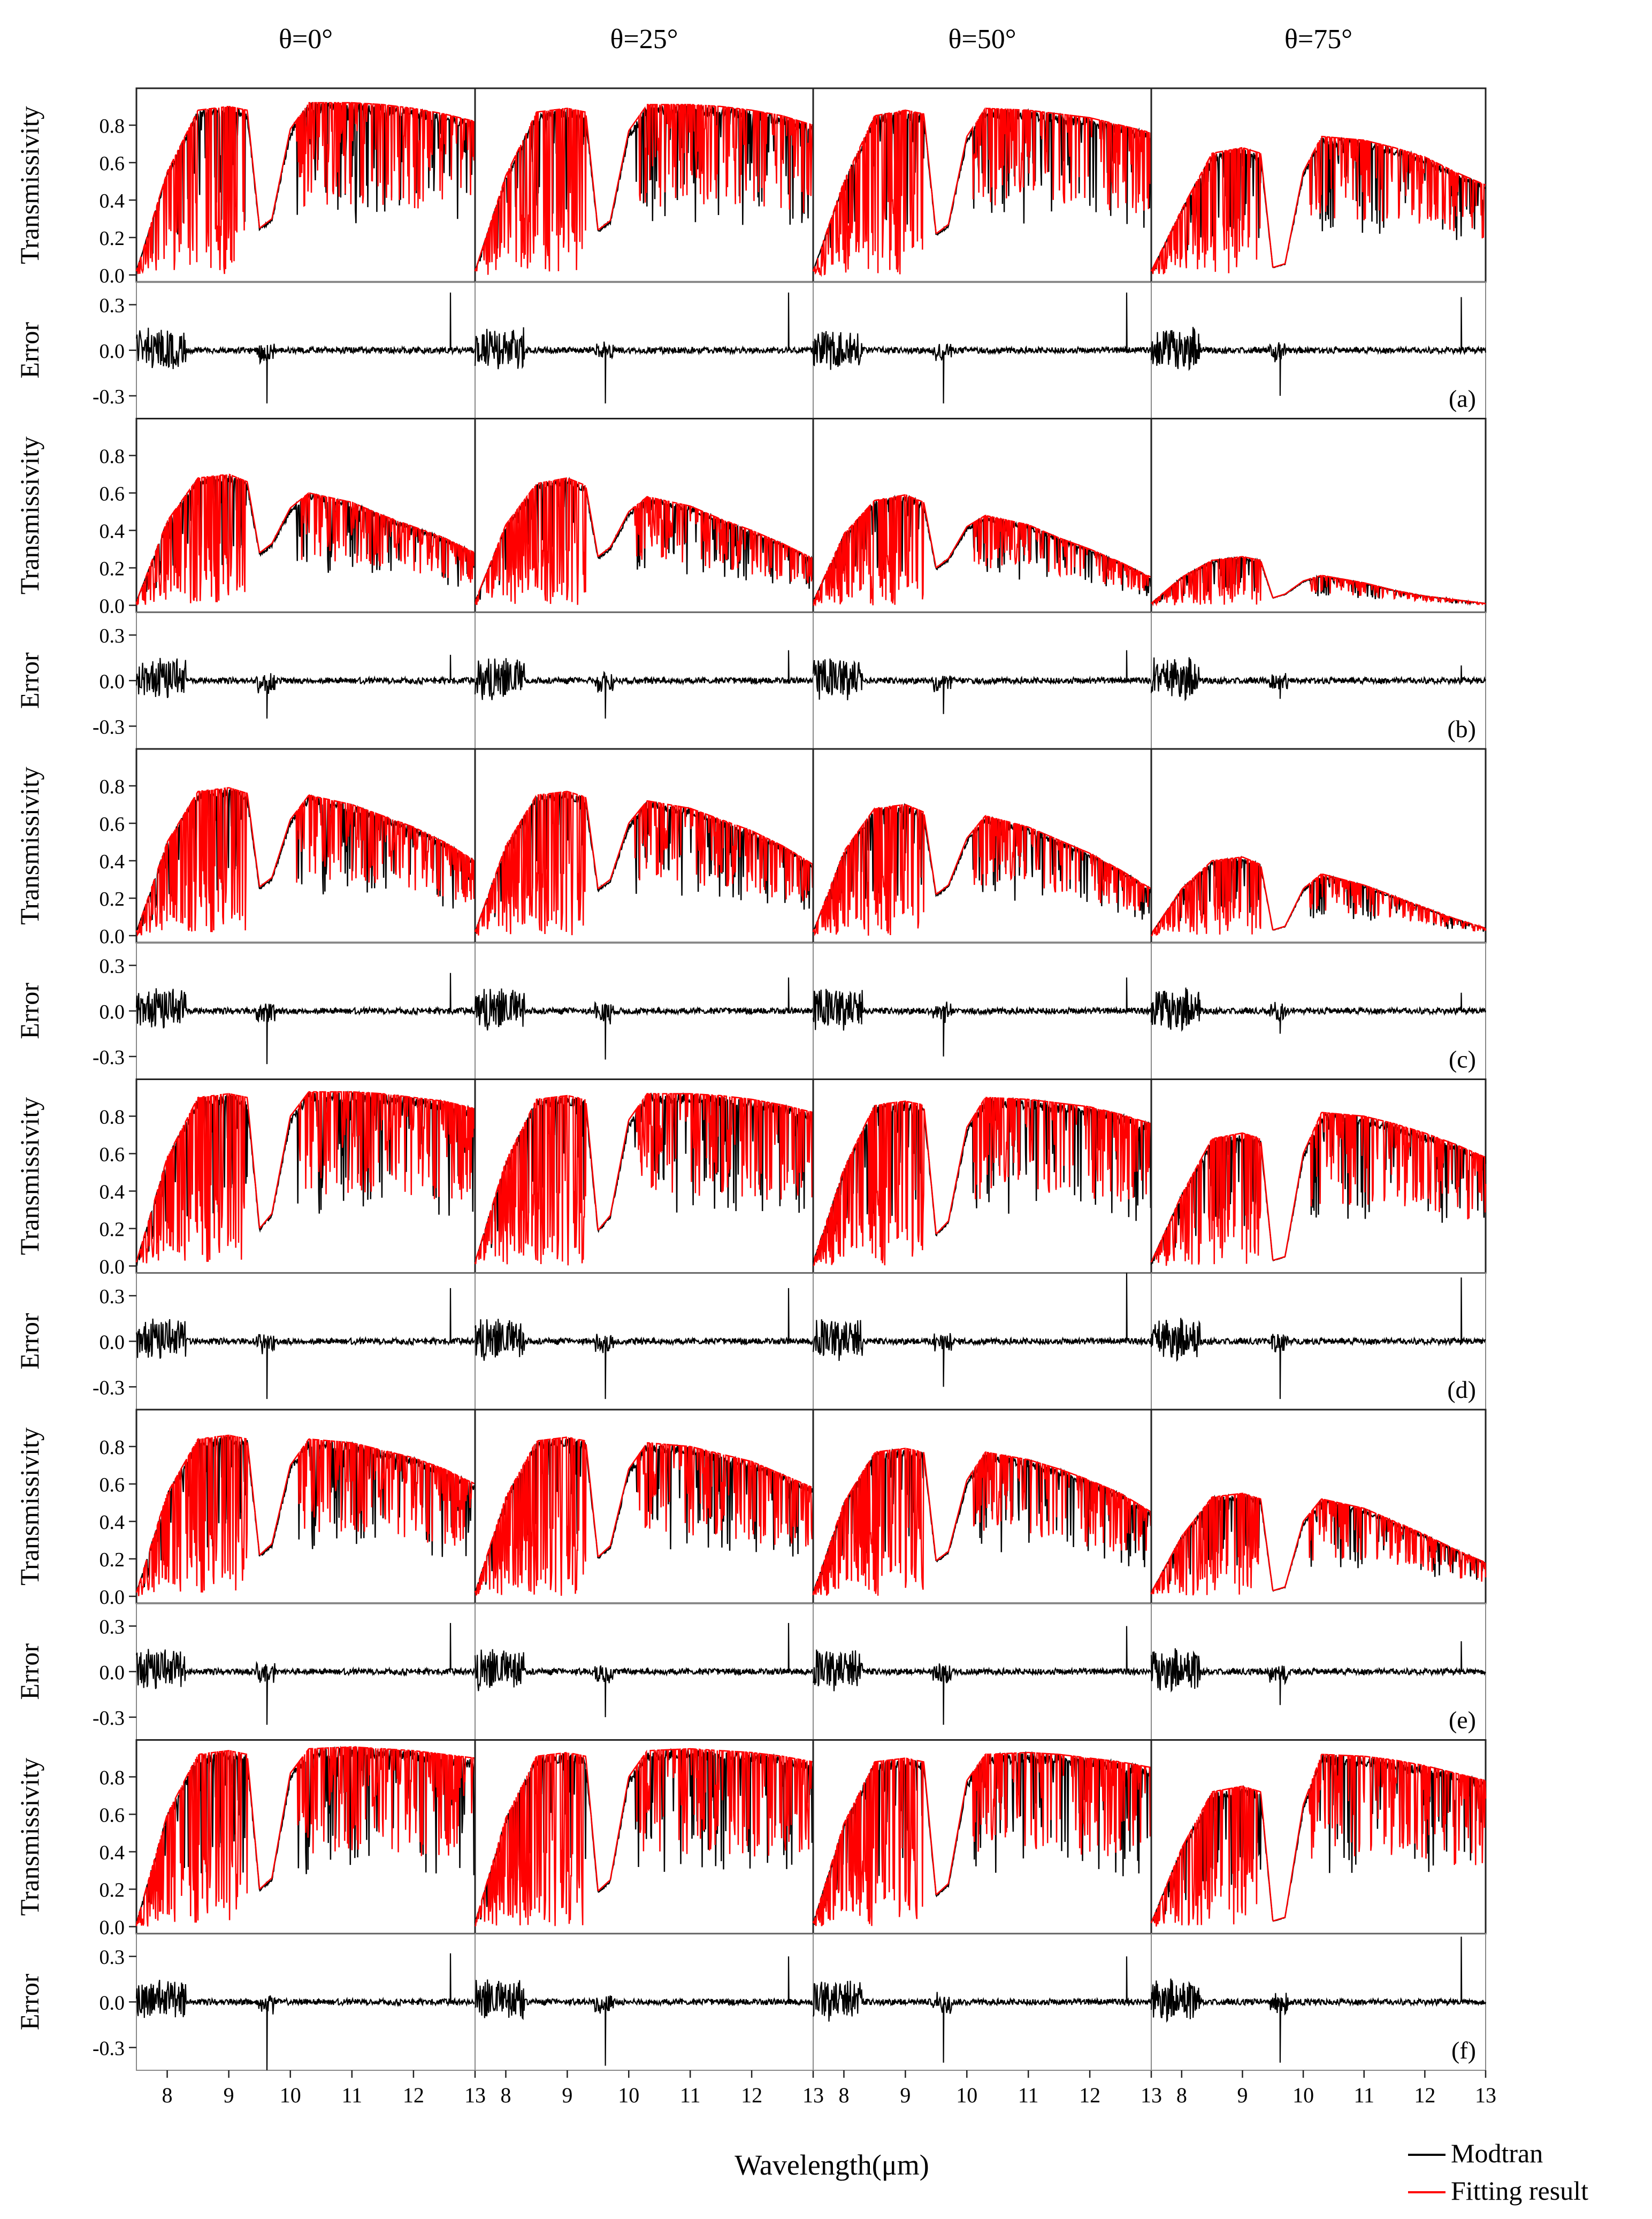 Image resolution: width=1652 pixels, height=2219 pixels. What do you see at coordinates (1519, 2191) in the screenshot?
I see `legend-fitting-label: Fitting result` at bounding box center [1519, 2191].